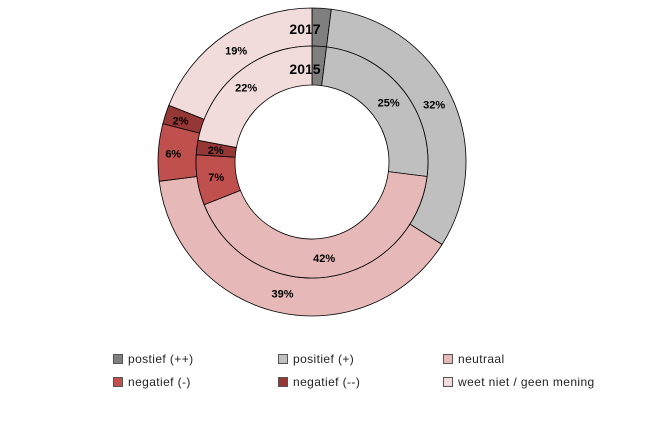 This screenshot has width=646, height=428. I want to click on legend-label-1: positief (+), so click(324, 359).